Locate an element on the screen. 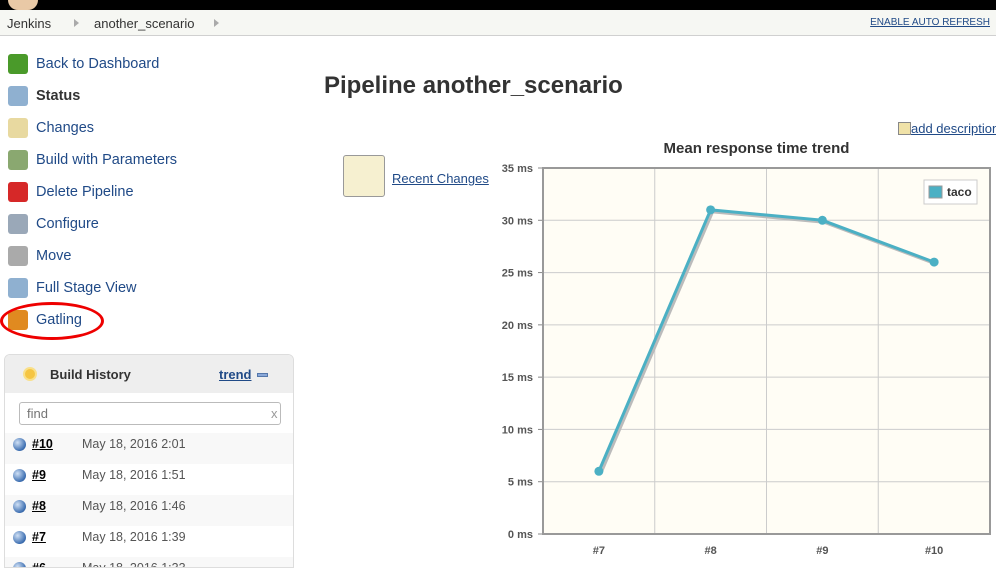 The width and height of the screenshot is (996, 568). highlight-circle is located at coordinates (52, 321).